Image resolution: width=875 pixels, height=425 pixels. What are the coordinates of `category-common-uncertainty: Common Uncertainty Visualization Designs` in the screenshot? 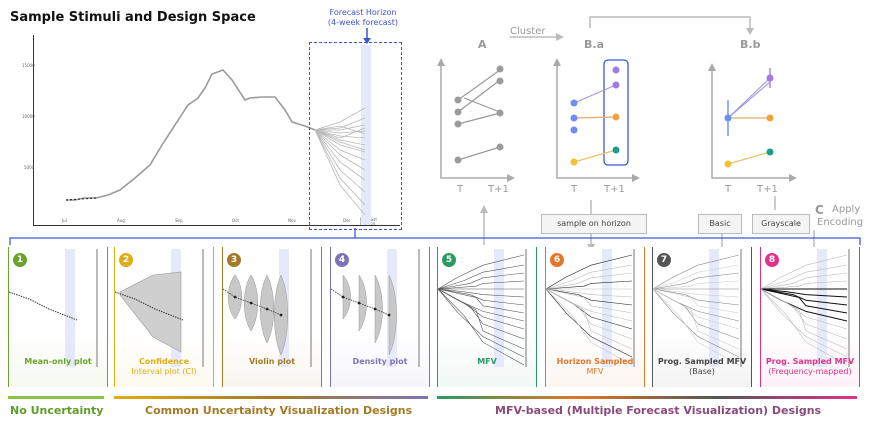 It's located at (279, 410).